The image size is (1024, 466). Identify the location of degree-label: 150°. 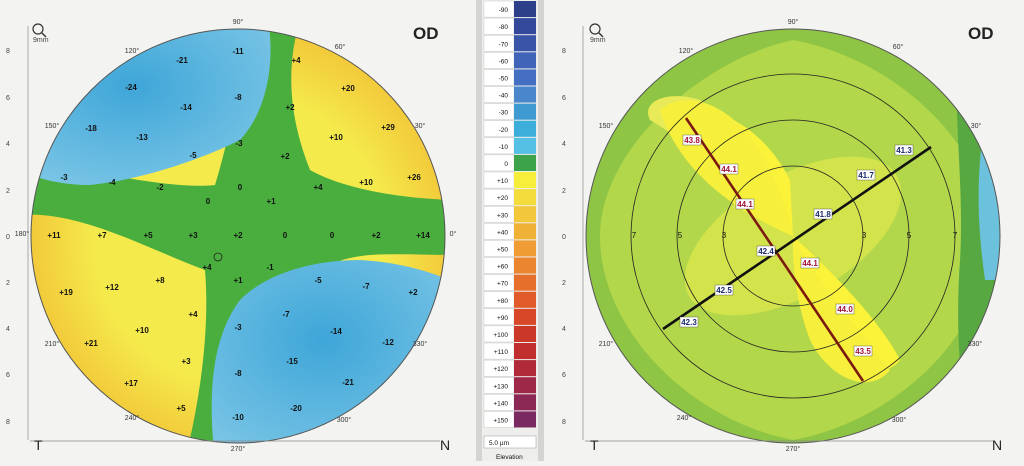
(606, 126).